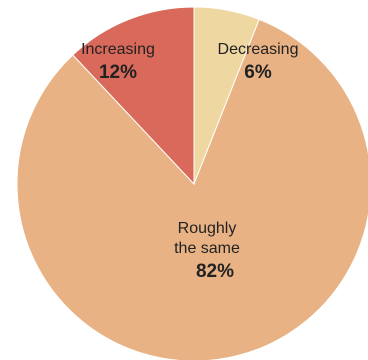  I want to click on slice-label-line: Decreasing, so click(258, 49).